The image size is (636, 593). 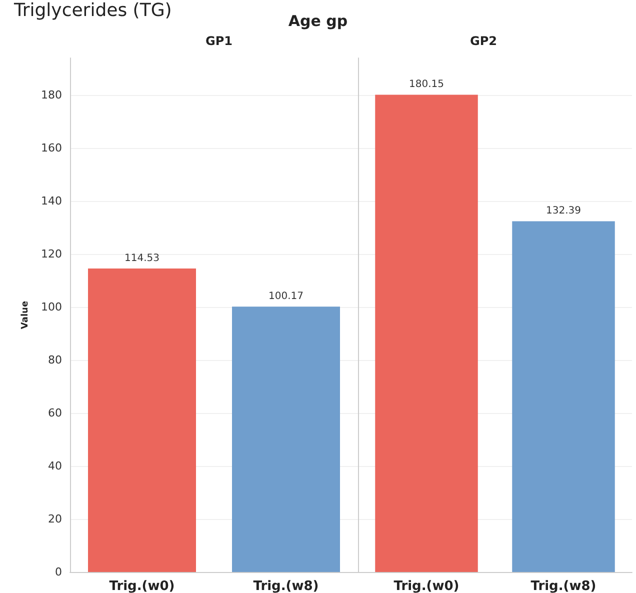 I want to click on y-tick-label: 80, so click(x=55, y=360).